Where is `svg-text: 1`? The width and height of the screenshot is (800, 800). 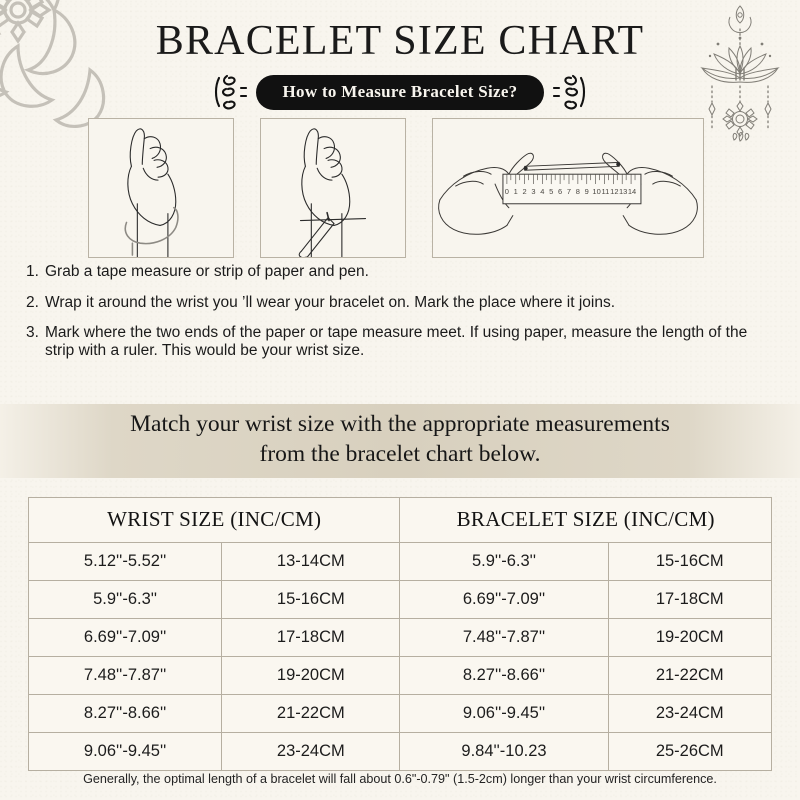
svg-text: 1 is located at coordinates (516, 191).